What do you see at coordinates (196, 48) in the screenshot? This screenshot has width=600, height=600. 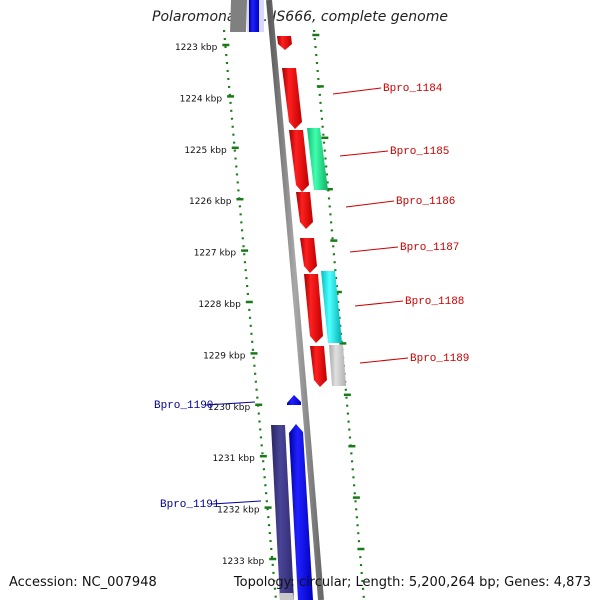 I see `kbp-label: 1223 kbp` at bounding box center [196, 48].